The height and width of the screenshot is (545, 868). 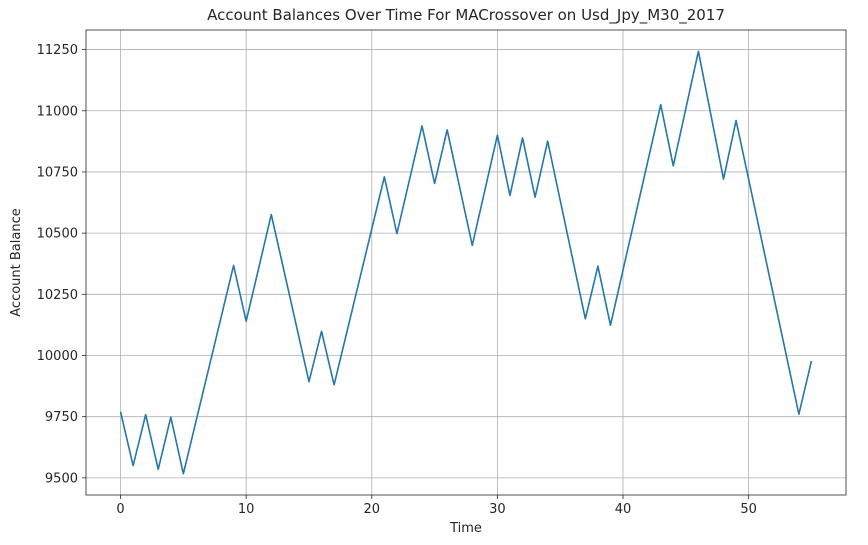 What do you see at coordinates (57, 234) in the screenshot?
I see `y-tick-label: 10500` at bounding box center [57, 234].